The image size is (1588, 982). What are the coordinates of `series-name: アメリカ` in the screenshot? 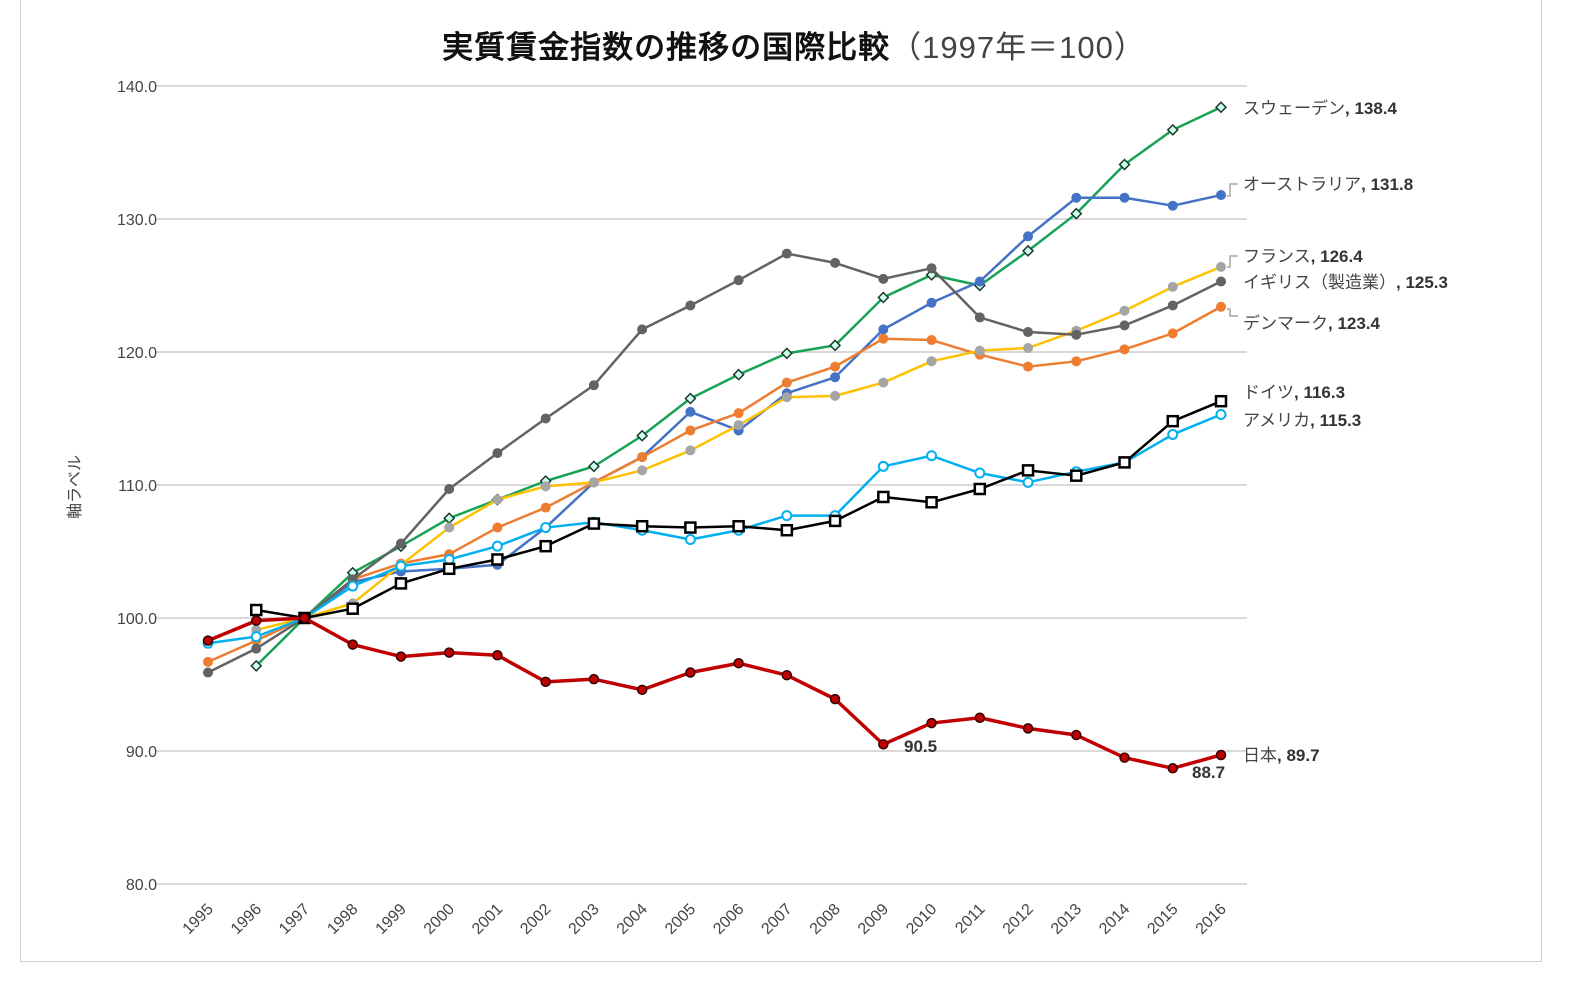 It's located at (1276, 420).